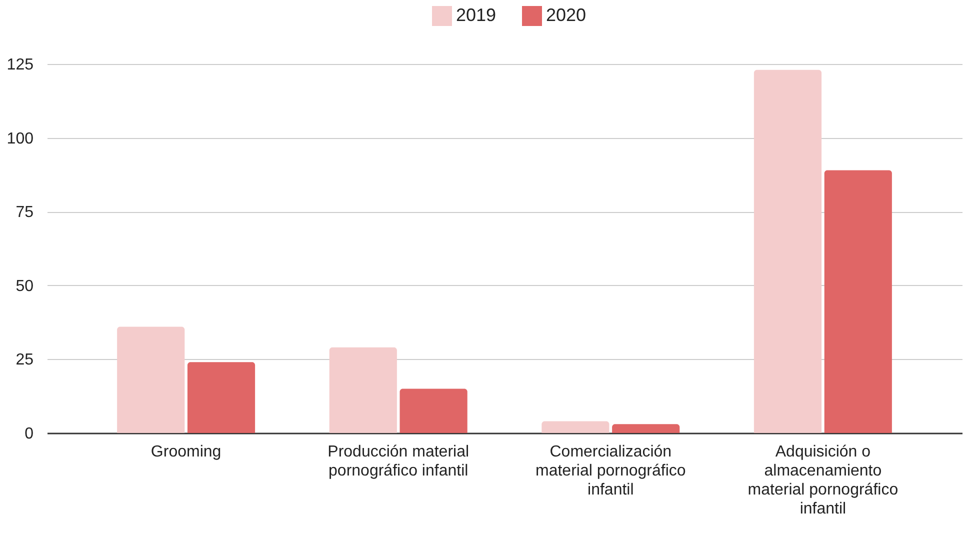 The image size is (976, 533). What do you see at coordinates (823, 481) in the screenshot?
I see `x-tick-label: Adquisición o almacenamiento material pornográfico infantil` at bounding box center [823, 481].